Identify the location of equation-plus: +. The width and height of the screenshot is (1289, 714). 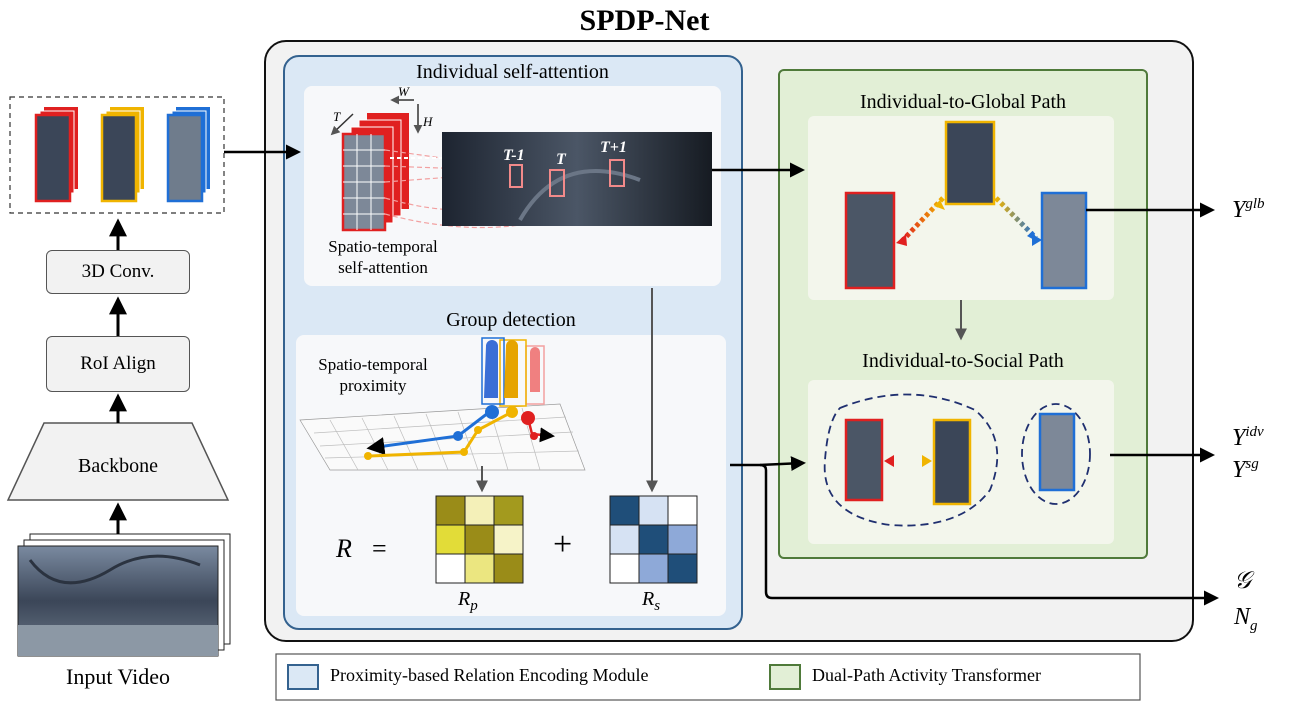
(563, 544).